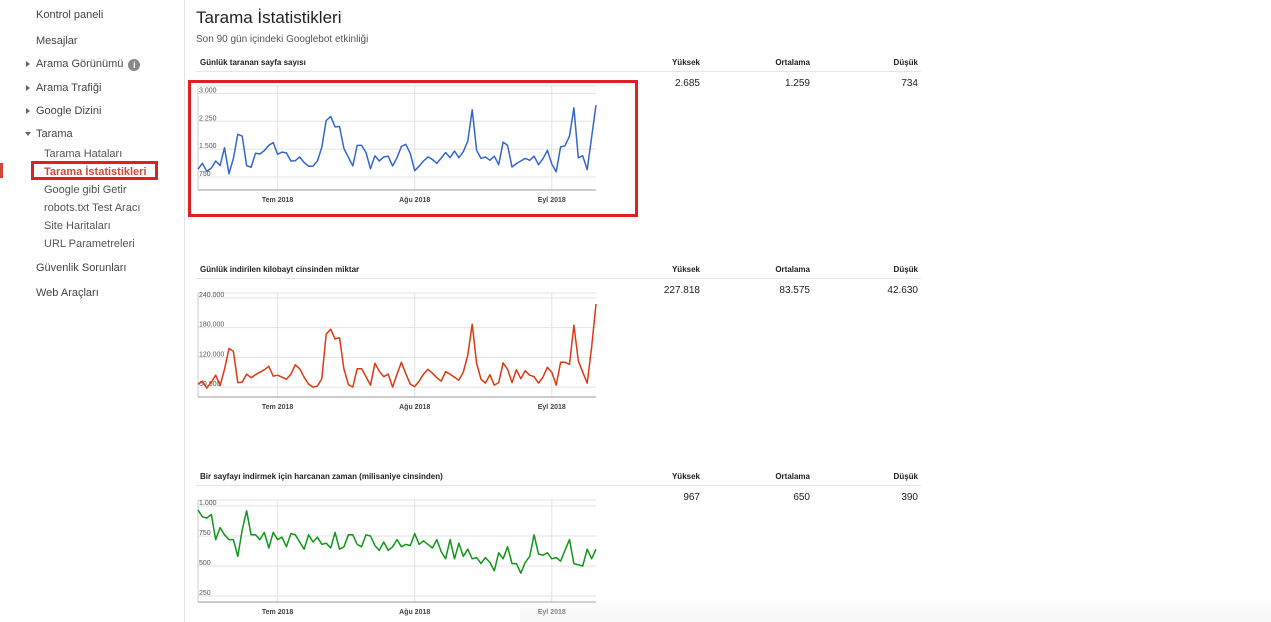  I want to click on sidebar-item-crawl: Tarama, so click(49, 134).